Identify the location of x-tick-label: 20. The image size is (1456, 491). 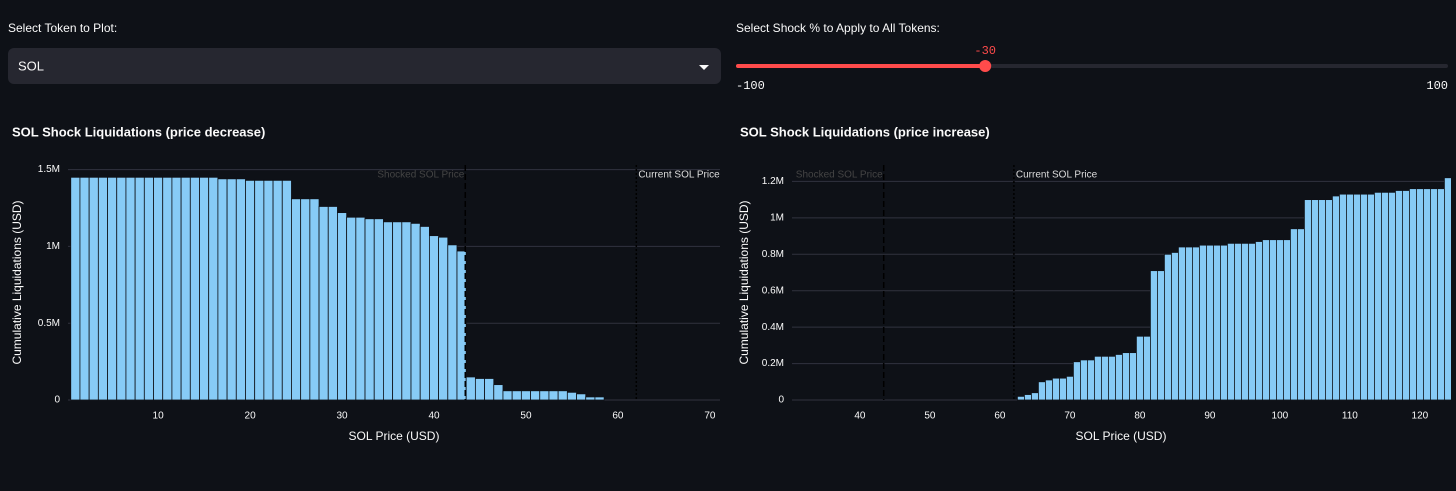
(251, 416).